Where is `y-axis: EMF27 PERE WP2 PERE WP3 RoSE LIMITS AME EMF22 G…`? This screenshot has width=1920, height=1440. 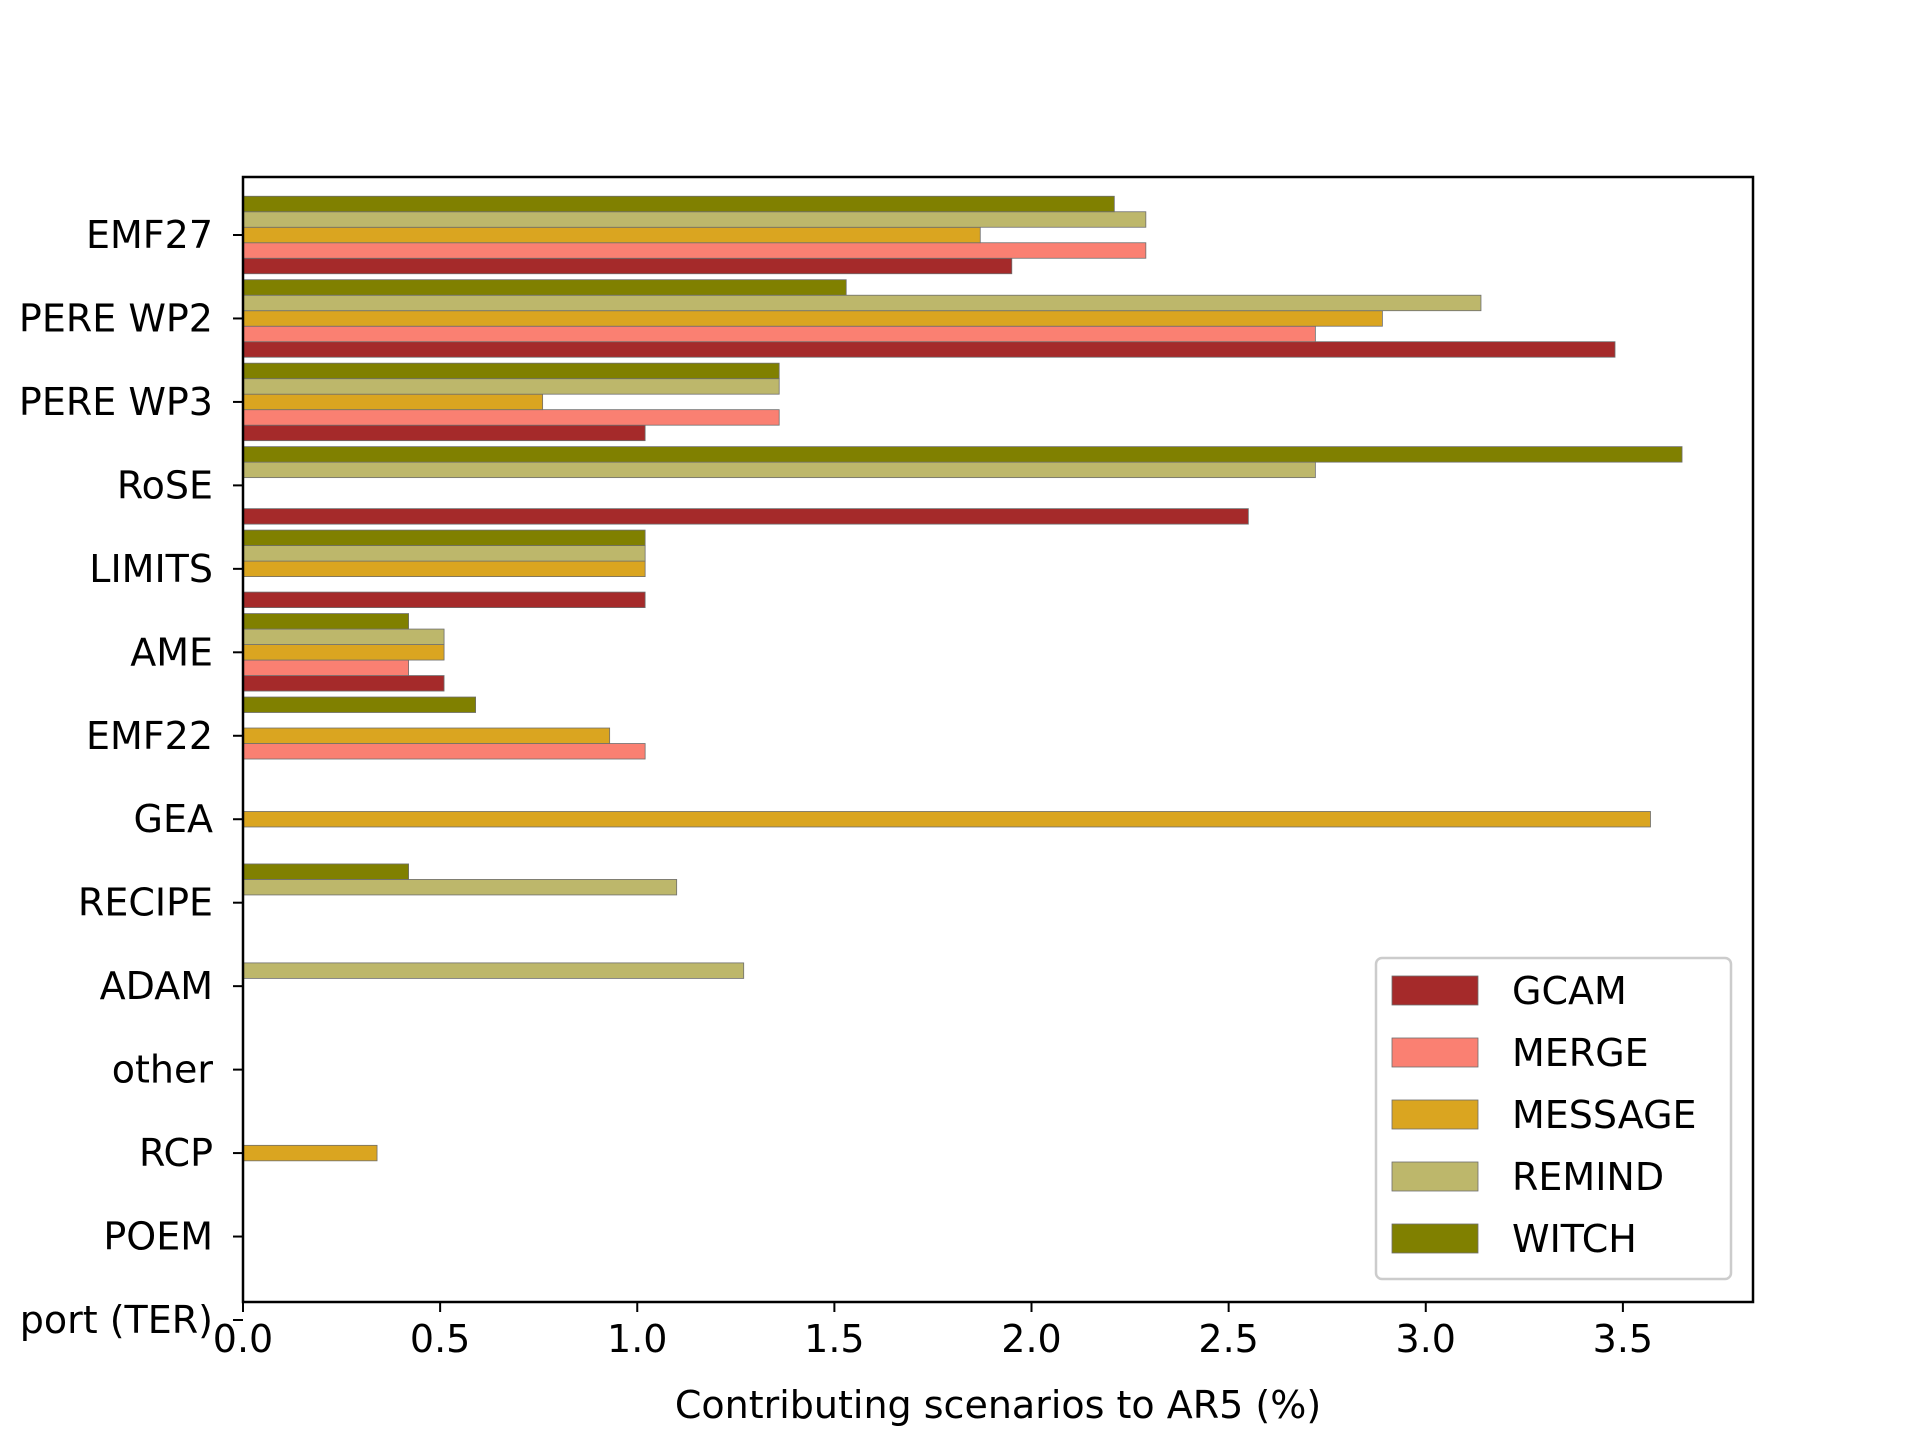 y-axis: EMF27 PERE WP2 PERE WP3 RoSE LIMITS AME EMF22 G… is located at coordinates (131, 777).